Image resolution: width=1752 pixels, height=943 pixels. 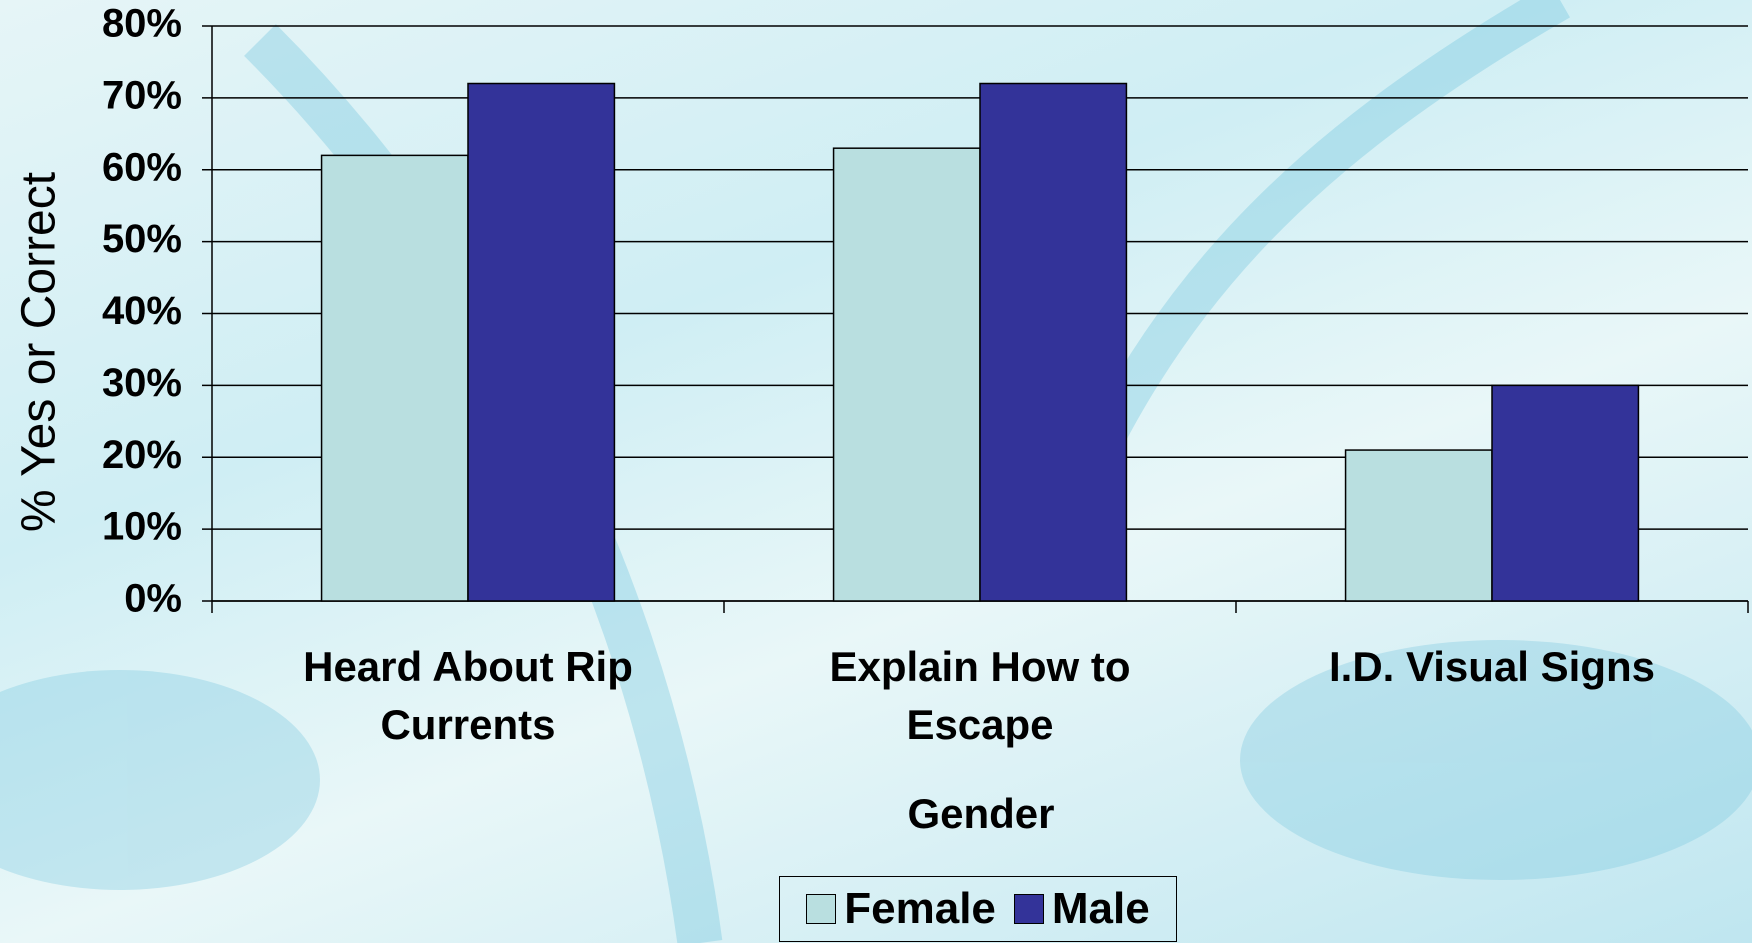 I want to click on y-tick-label: 40%, so click(x=142, y=311).